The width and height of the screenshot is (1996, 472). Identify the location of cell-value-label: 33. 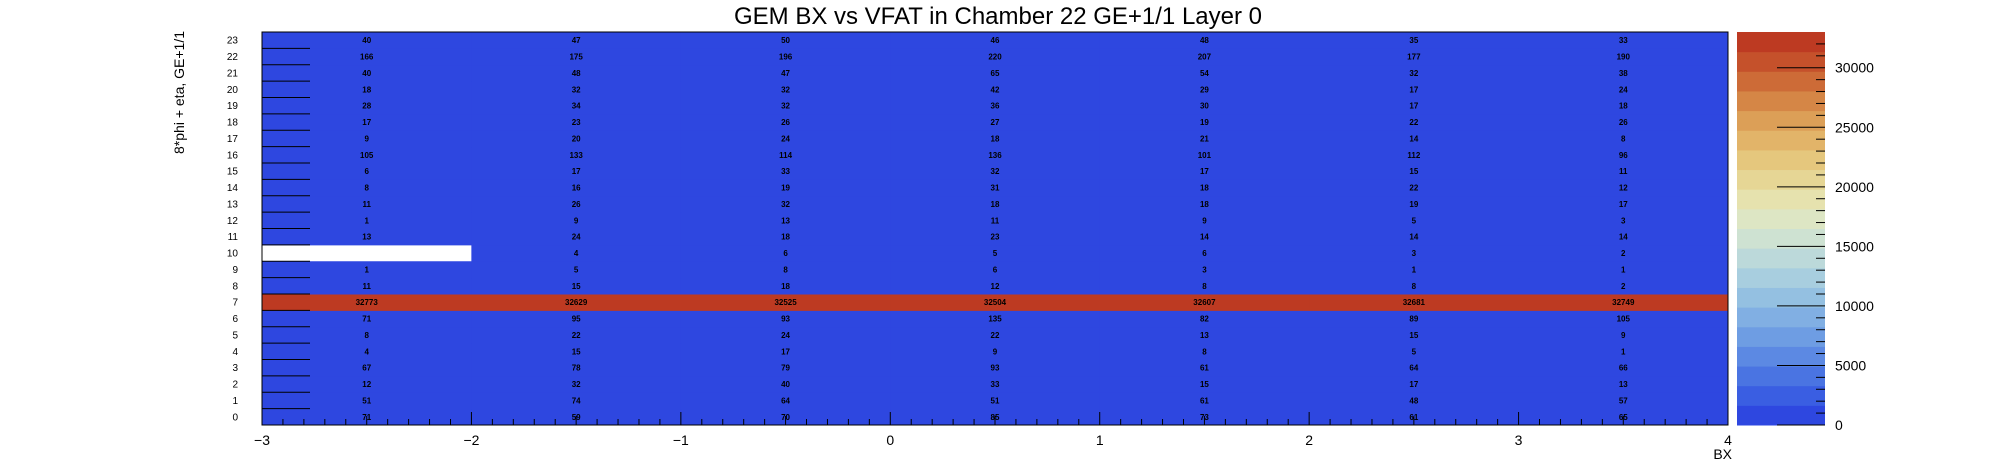
(995, 384).